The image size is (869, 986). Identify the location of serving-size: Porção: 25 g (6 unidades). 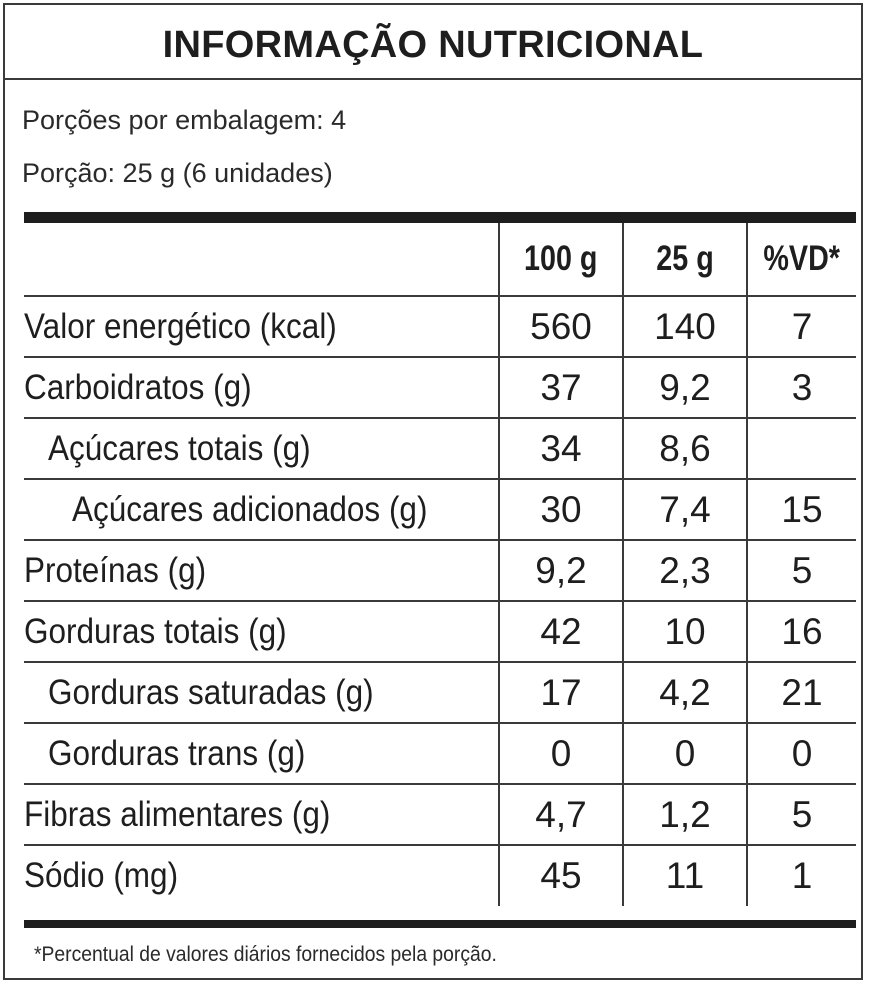
(177, 173).